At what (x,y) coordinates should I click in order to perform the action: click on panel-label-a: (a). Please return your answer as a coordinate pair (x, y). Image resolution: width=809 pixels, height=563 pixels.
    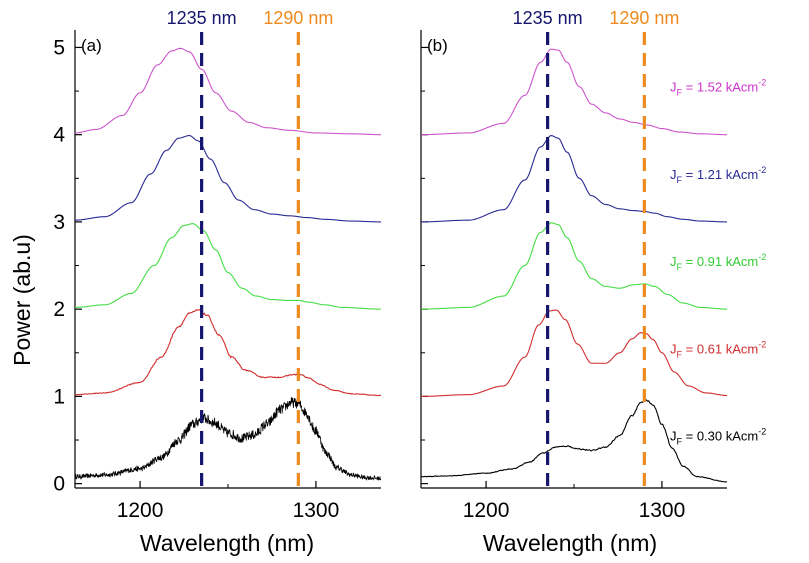
    Looking at the image, I should click on (91, 45).